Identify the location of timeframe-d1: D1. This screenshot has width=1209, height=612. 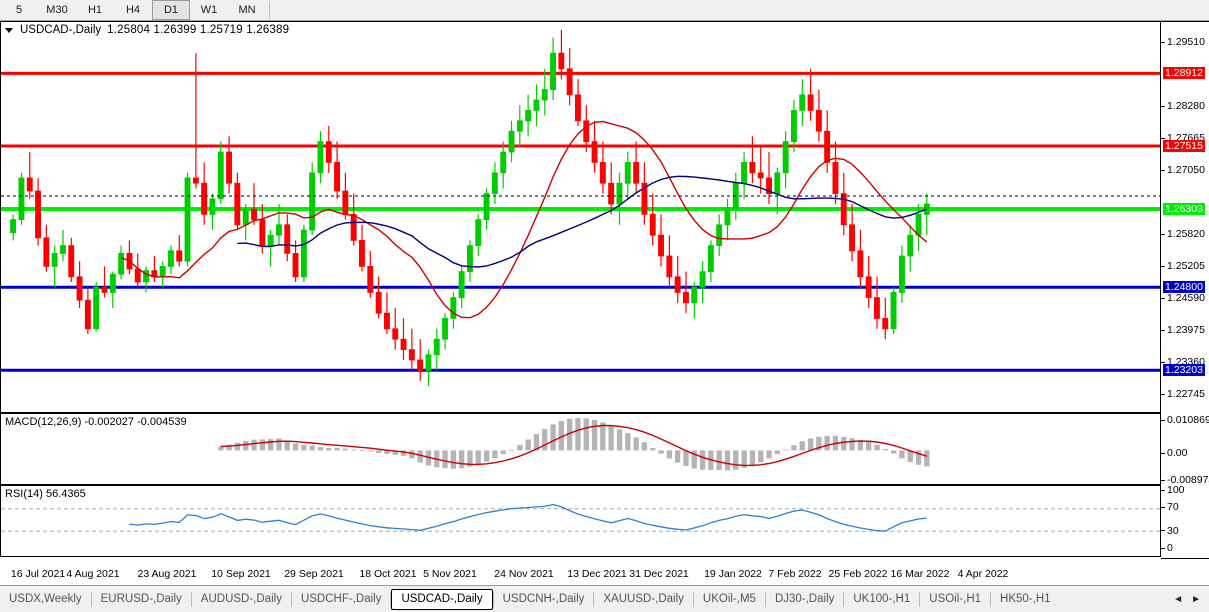
(171, 10).